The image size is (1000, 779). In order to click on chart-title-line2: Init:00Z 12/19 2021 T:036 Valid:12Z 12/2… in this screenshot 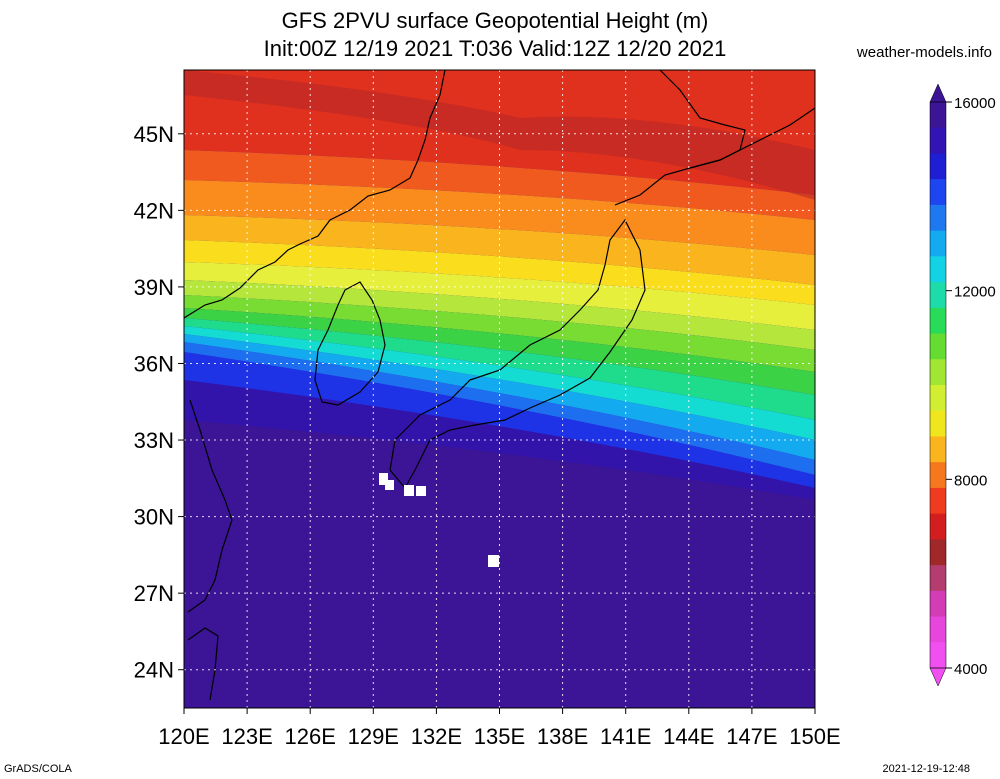, I will do `click(495, 48)`.